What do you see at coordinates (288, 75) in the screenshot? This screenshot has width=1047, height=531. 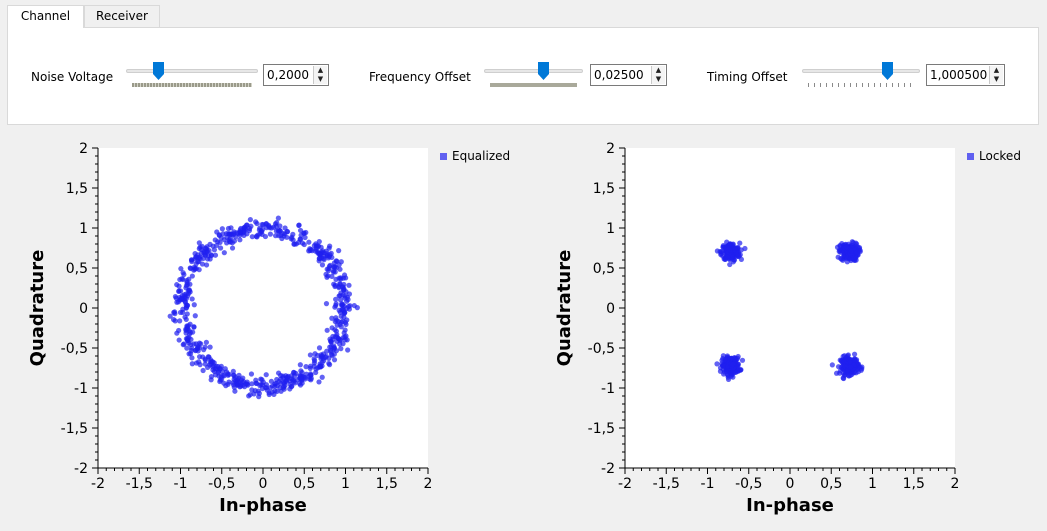 I see `noise-voltage-value: 0,2000` at bounding box center [288, 75].